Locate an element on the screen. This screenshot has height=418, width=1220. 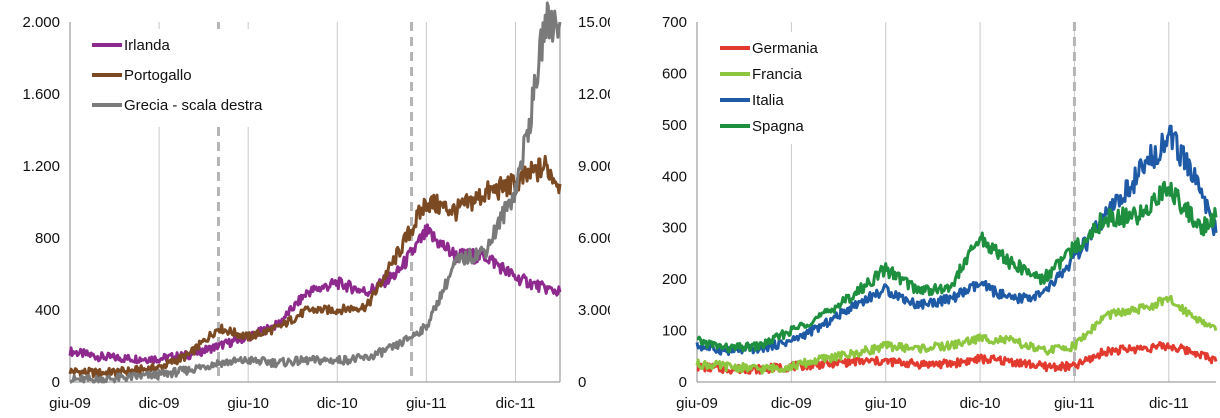
y-tick-label-1-7: 700 is located at coordinates (674, 22).